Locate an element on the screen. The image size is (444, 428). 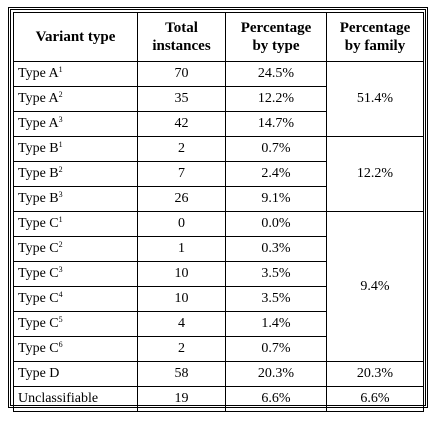
family-b-pct-cell: 12.2% is located at coordinates (375, 174).